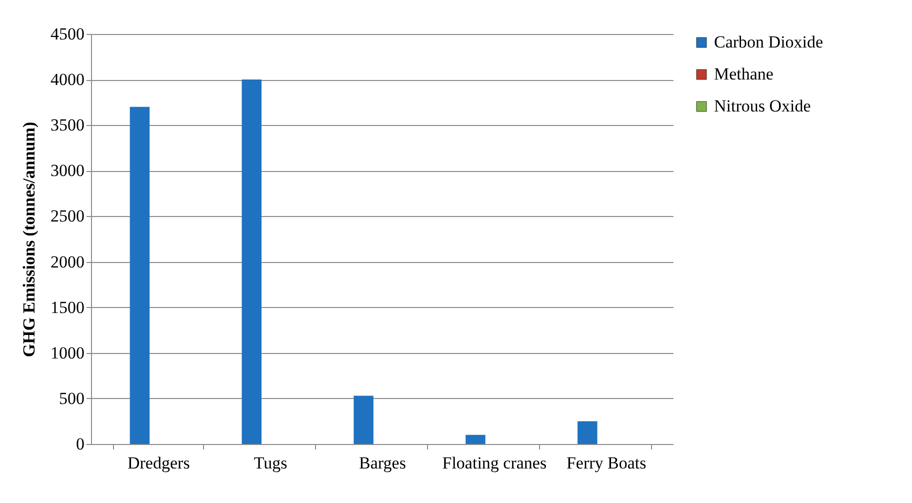 The image size is (912, 503). I want to click on y-tick-label: 4500, so click(67, 34).